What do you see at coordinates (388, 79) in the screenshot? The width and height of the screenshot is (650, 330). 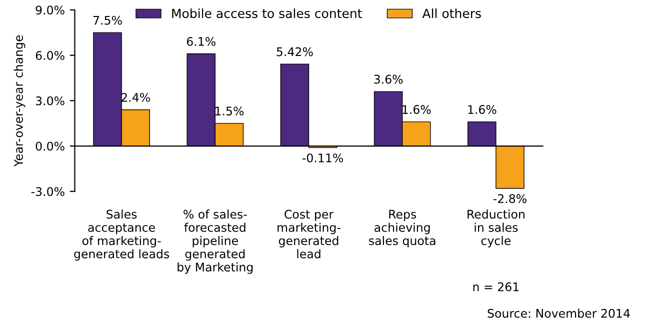 I see `data-label: 3.6%` at bounding box center [388, 79].